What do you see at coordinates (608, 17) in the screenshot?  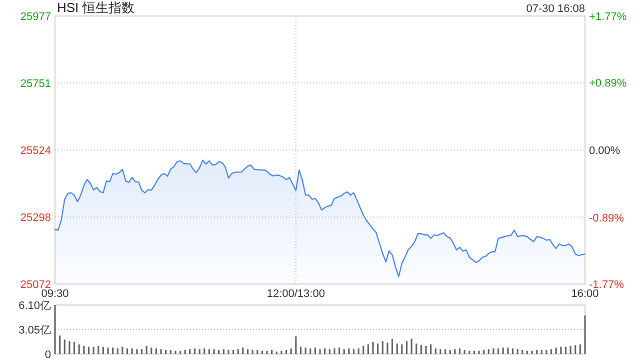 I see `y2-tick-label: +1.77%` at bounding box center [608, 17].